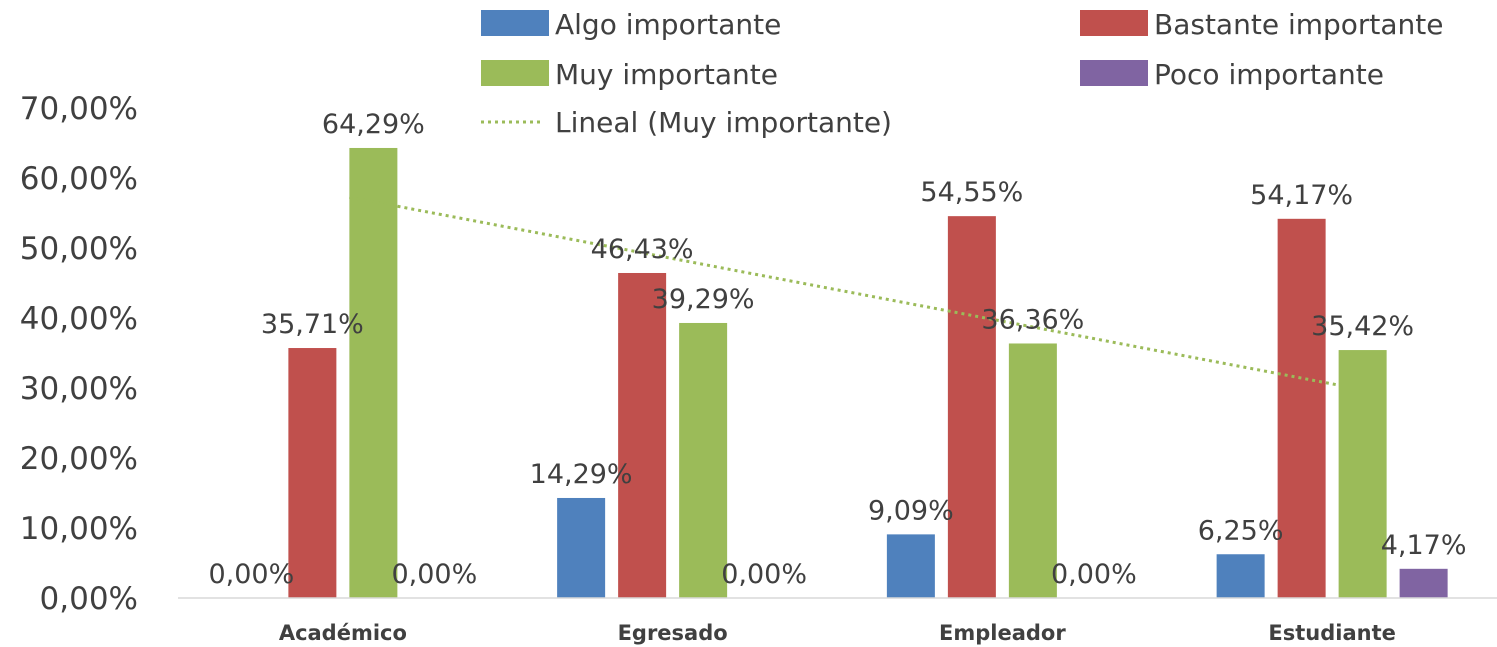 Image resolution: width=1497 pixels, height=647 pixels. What do you see at coordinates (911, 510) in the screenshot?
I see `data-label: 9,09%` at bounding box center [911, 510].